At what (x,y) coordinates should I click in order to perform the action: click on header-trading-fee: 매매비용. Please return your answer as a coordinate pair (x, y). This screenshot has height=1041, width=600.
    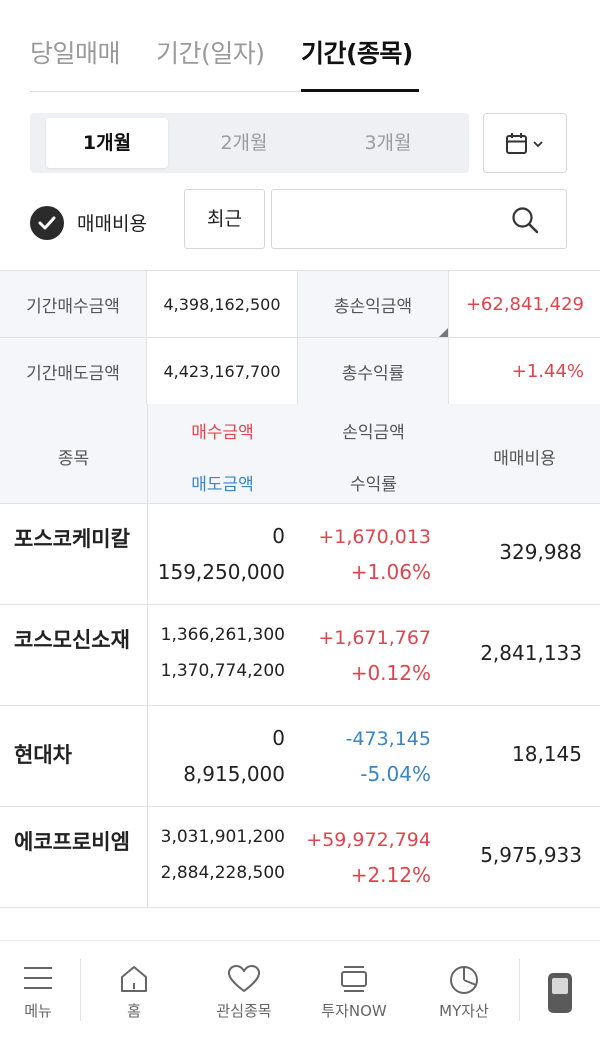
    Looking at the image, I should click on (524, 459).